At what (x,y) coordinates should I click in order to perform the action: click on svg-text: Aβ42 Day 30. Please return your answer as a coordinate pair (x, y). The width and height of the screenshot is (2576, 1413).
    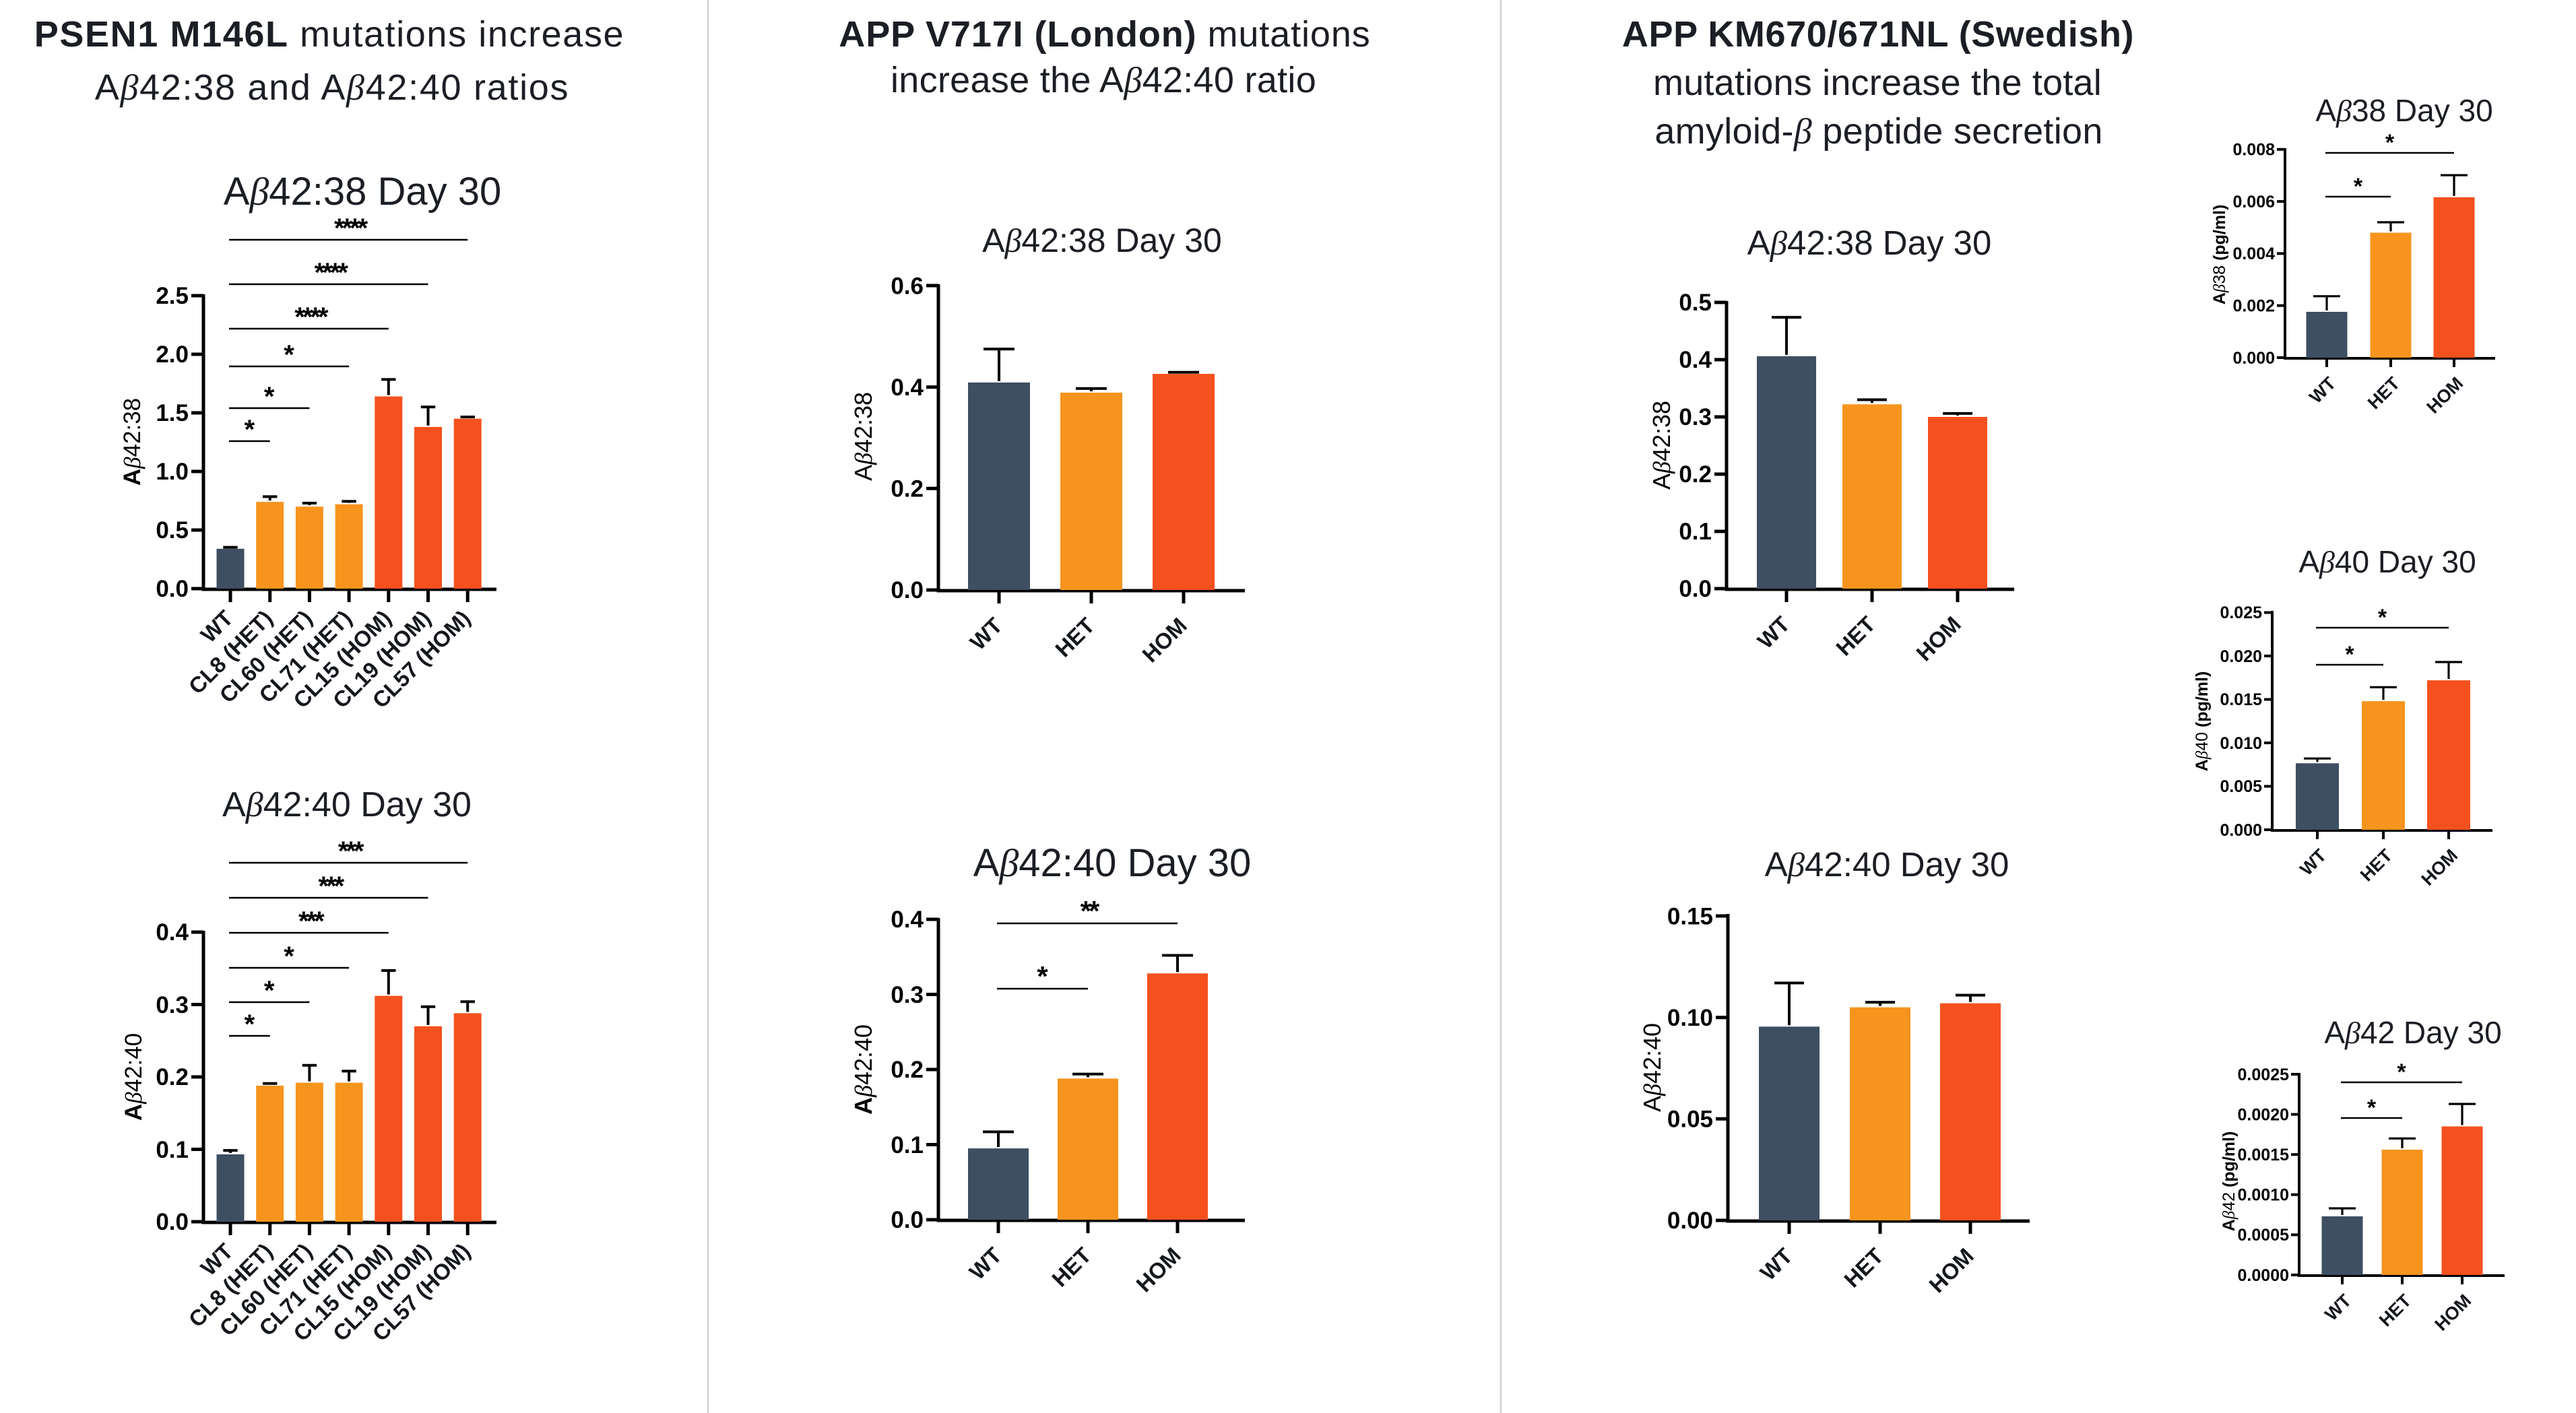
    Looking at the image, I should click on (2412, 1032).